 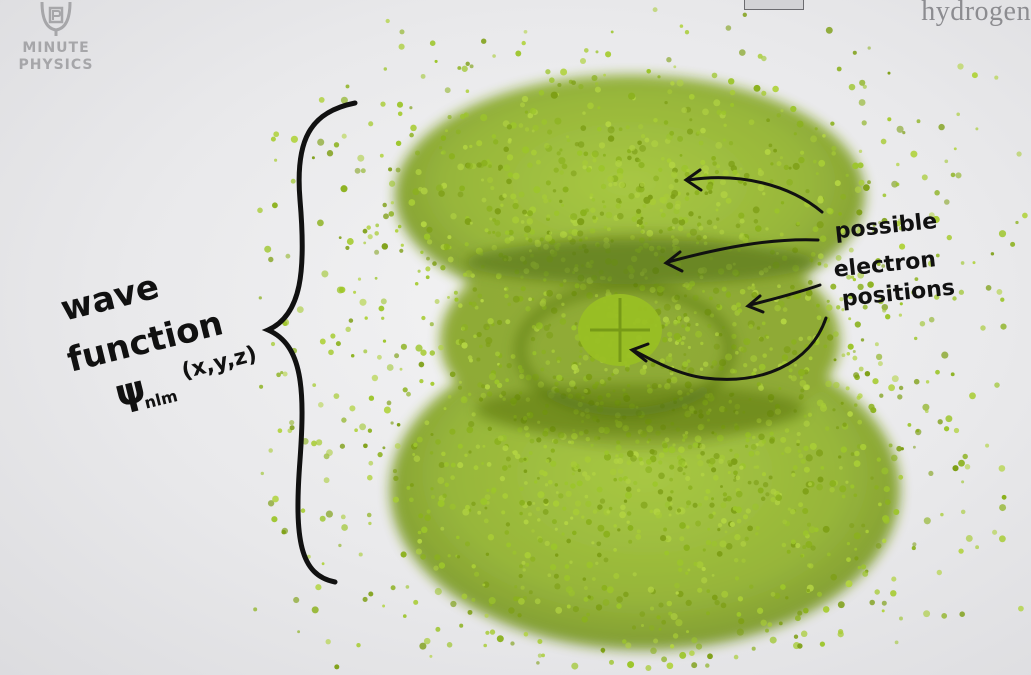 What do you see at coordinates (785, 295) in the screenshot?
I see `arrow-right-ring` at bounding box center [785, 295].